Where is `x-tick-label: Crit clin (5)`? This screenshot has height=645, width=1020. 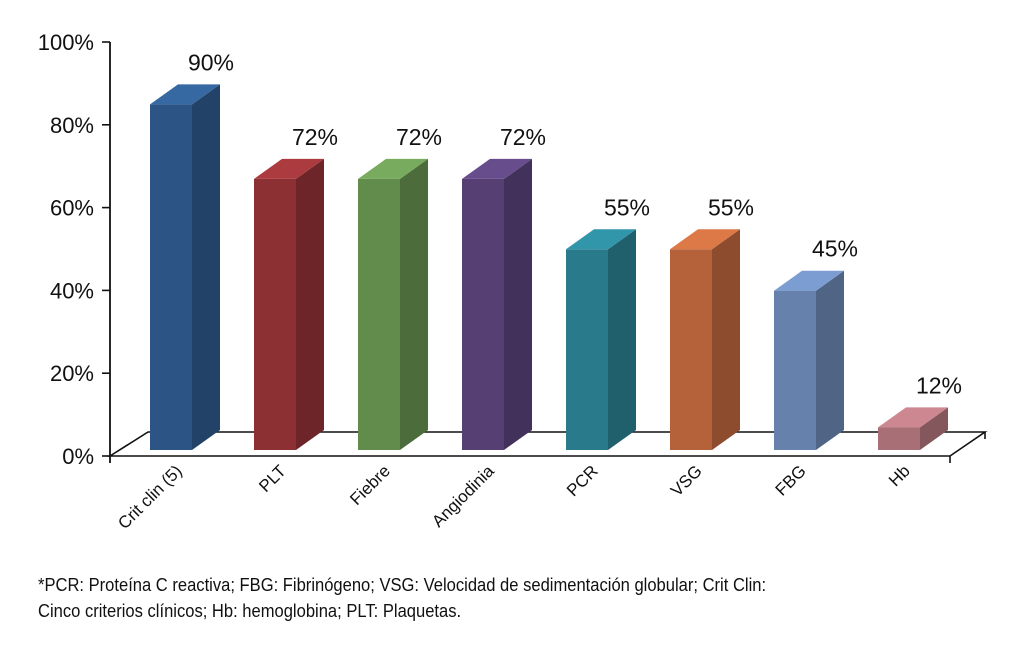 x-tick-label: Crit clin (5) is located at coordinates (150, 497).